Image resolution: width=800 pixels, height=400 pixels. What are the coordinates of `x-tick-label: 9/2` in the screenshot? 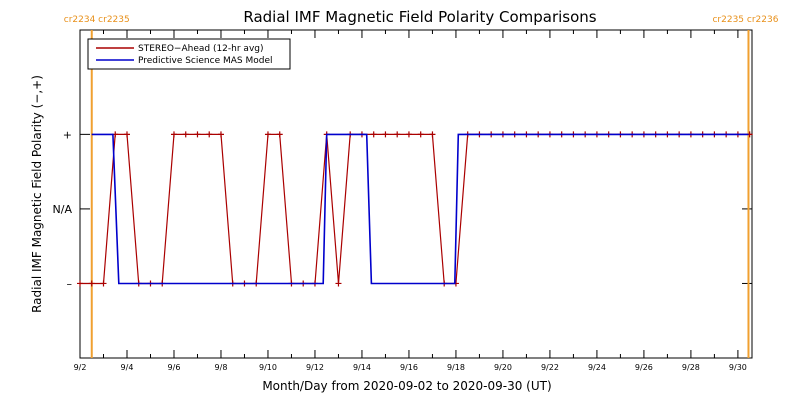 It's located at (80, 367).